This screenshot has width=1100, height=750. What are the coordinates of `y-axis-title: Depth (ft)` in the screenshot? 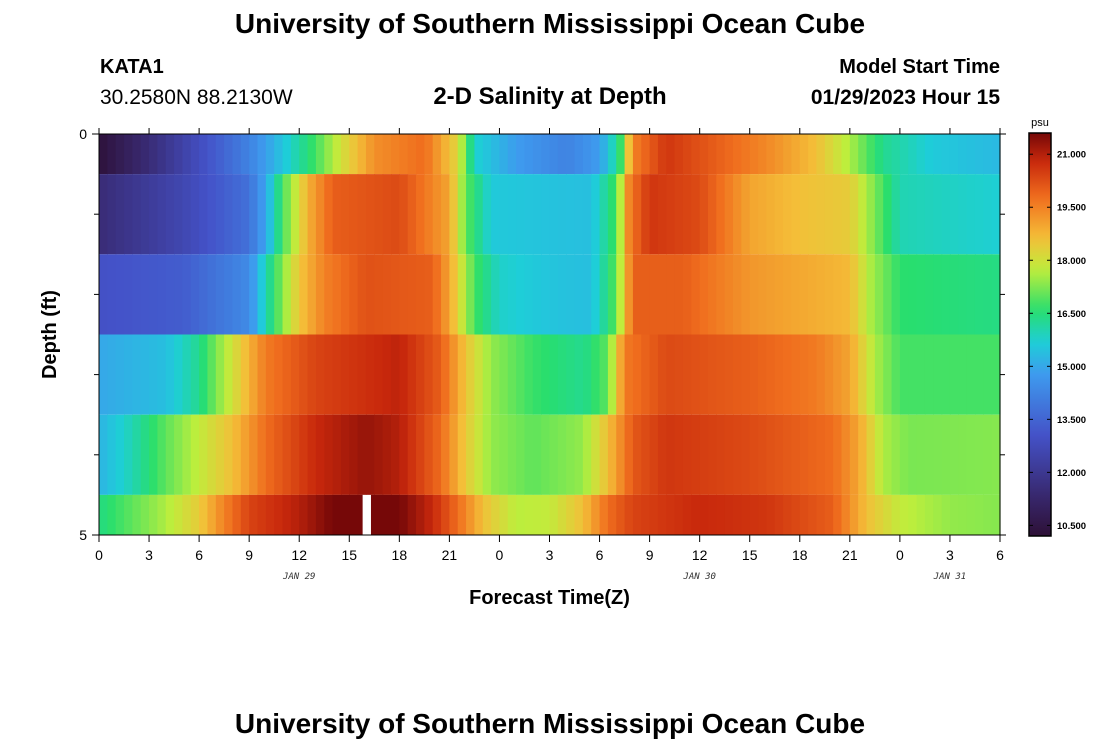 It's located at (50, 334).